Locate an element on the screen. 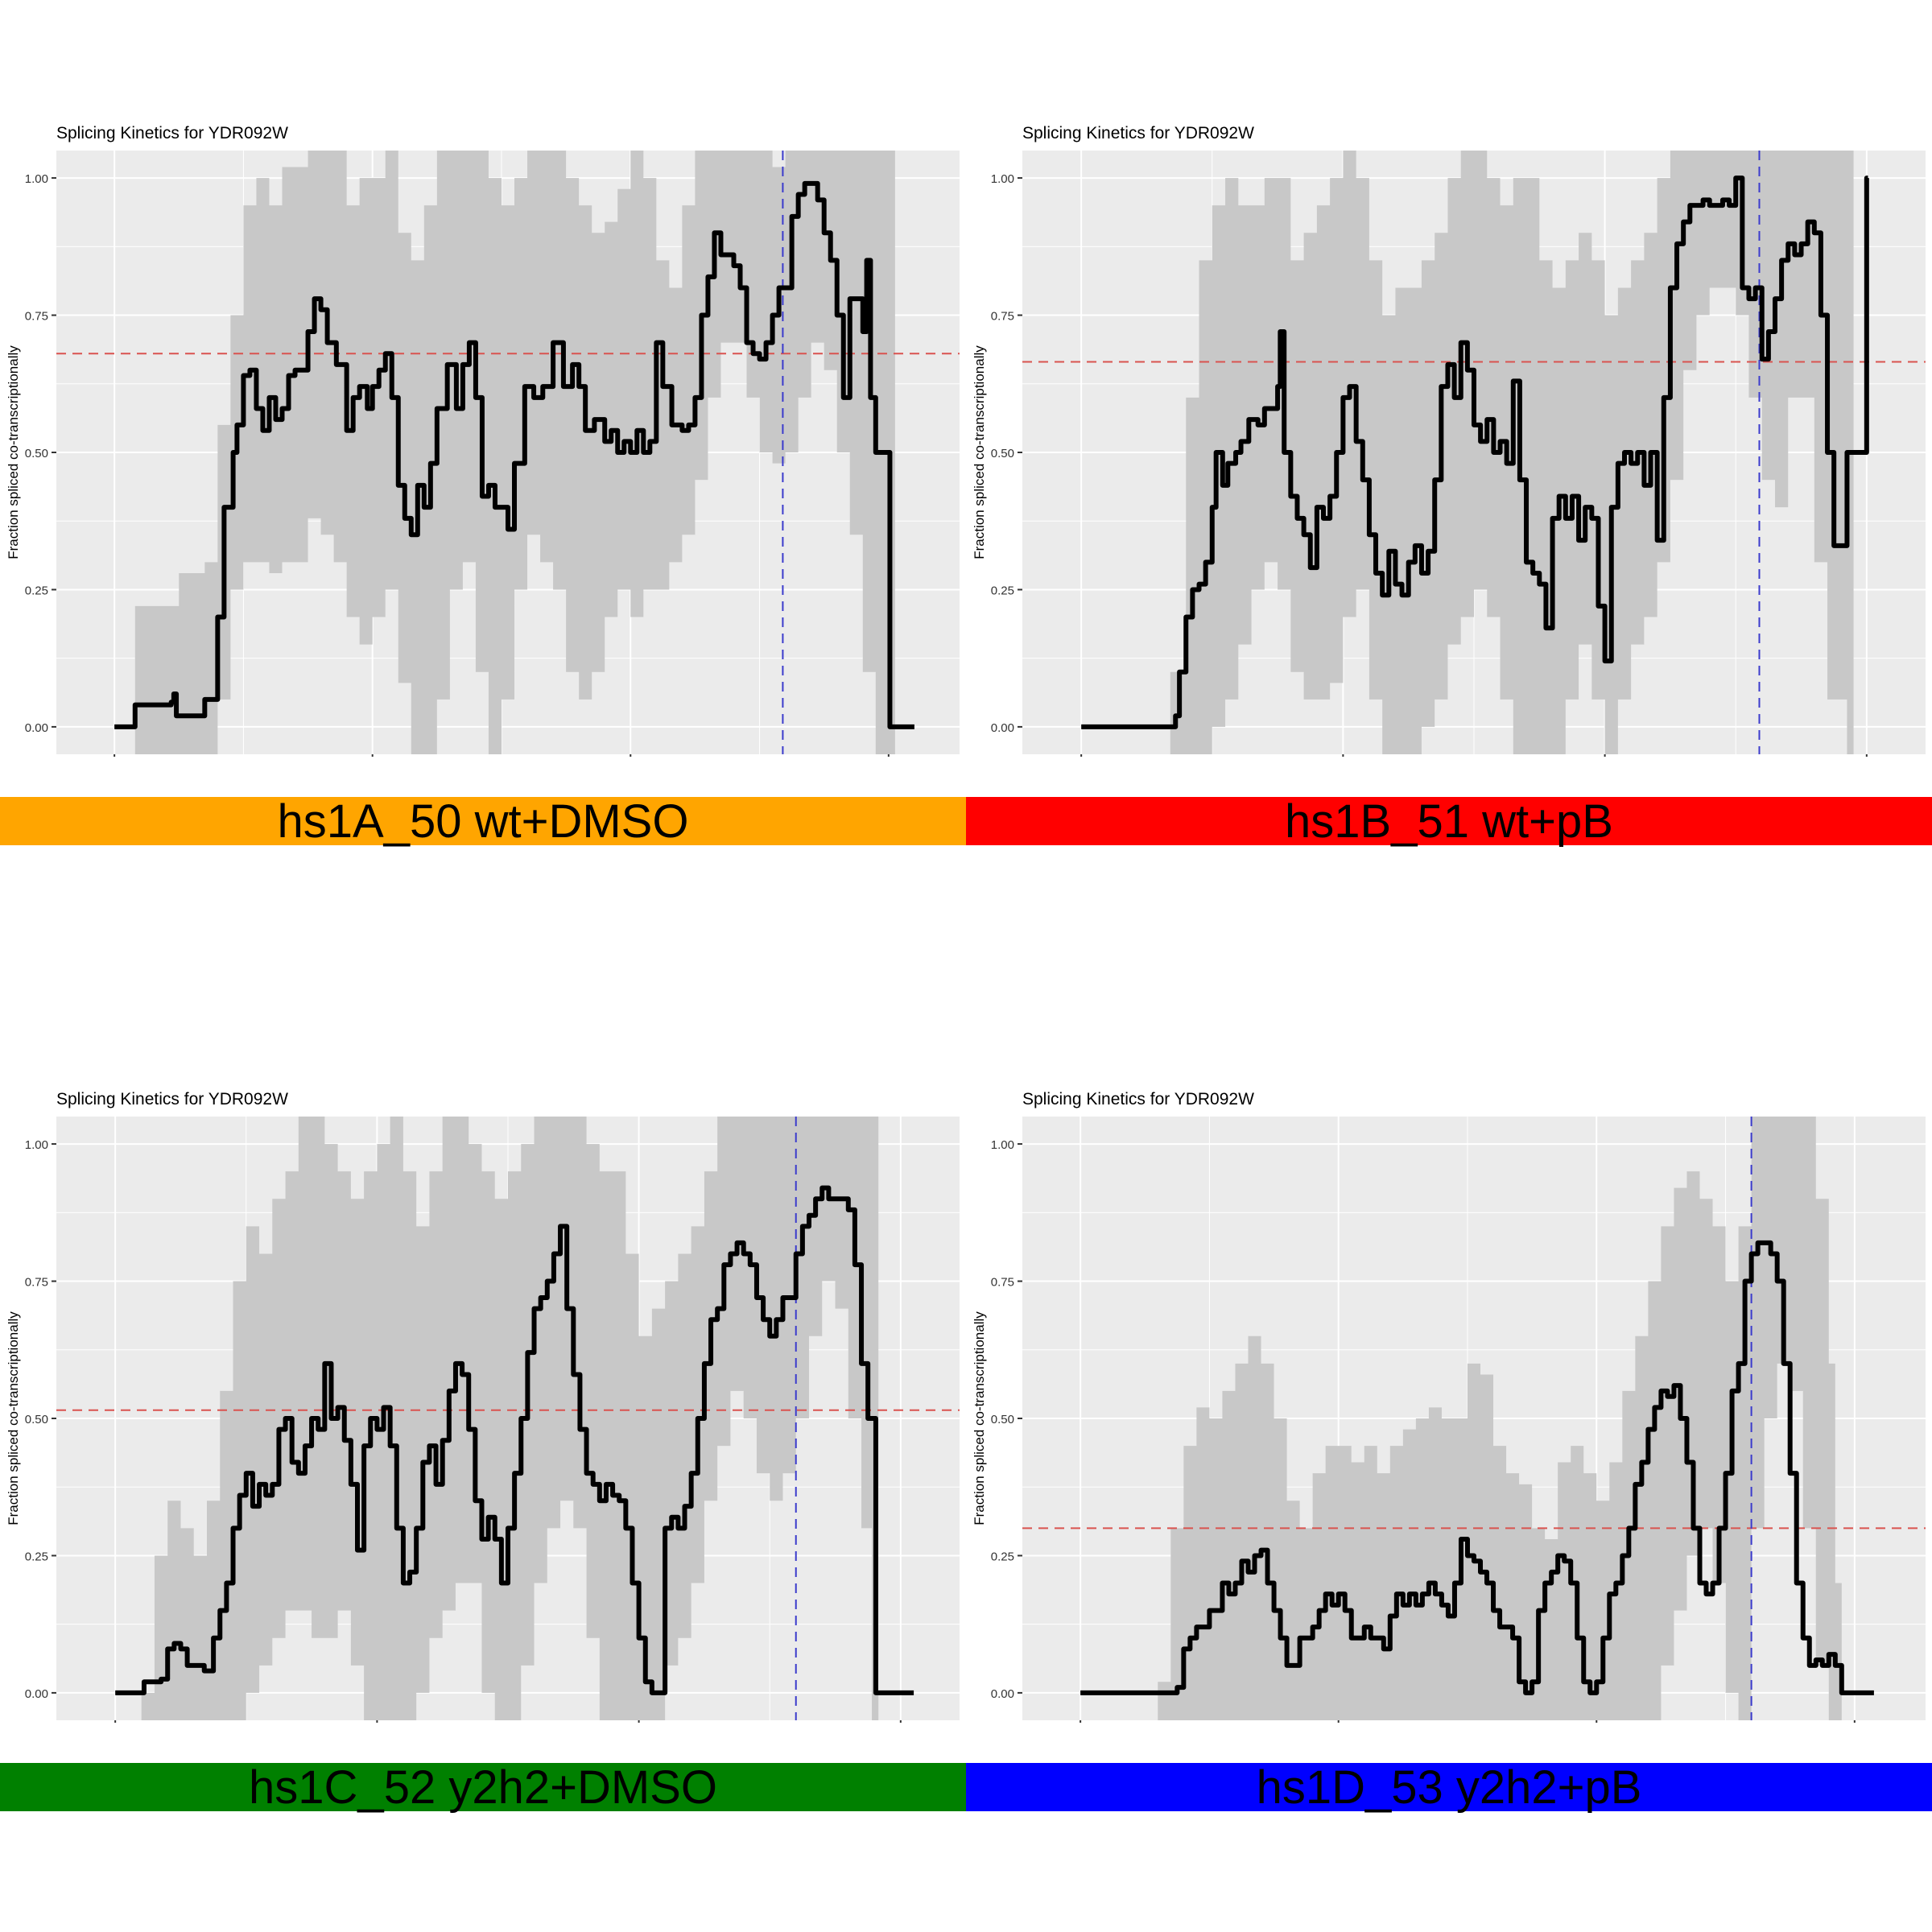 This screenshot has width=1932, height=1932. banner-hs1d: hs1D_53 y2h2+pB is located at coordinates (1449, 1787).